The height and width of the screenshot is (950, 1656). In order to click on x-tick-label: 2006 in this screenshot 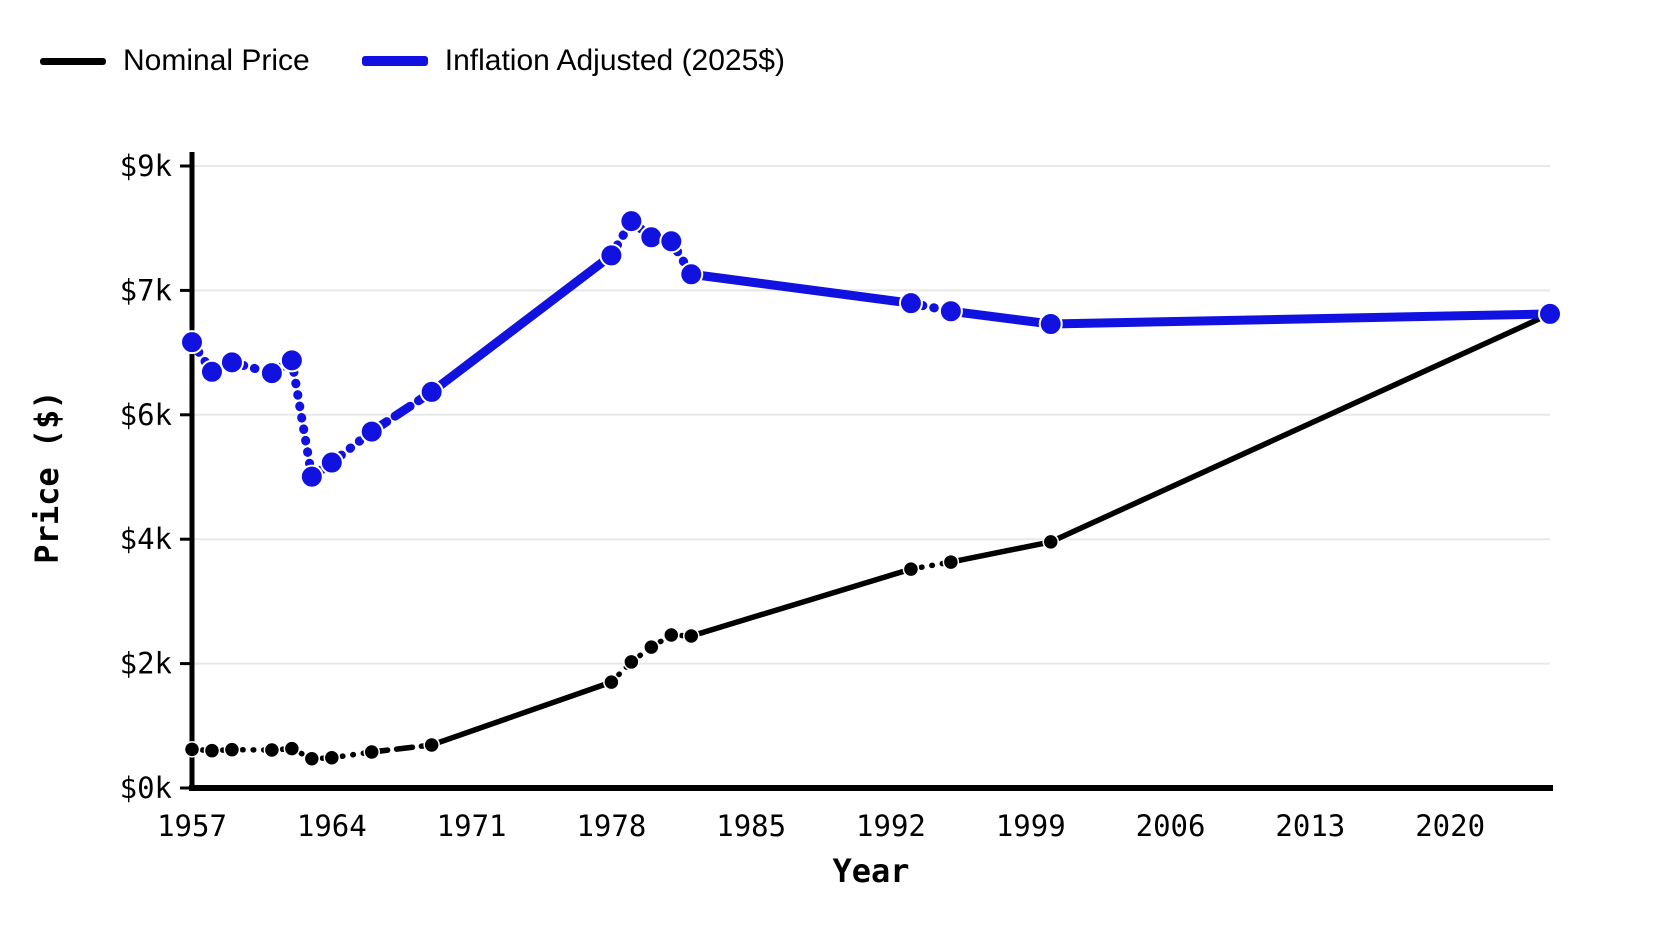, I will do `click(1171, 826)`.